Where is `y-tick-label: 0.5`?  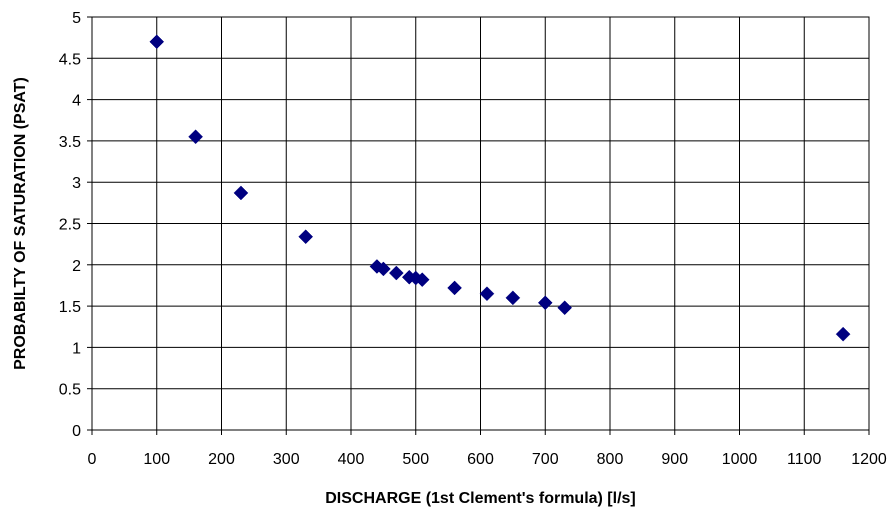
y-tick-label: 0.5 is located at coordinates (70, 390).